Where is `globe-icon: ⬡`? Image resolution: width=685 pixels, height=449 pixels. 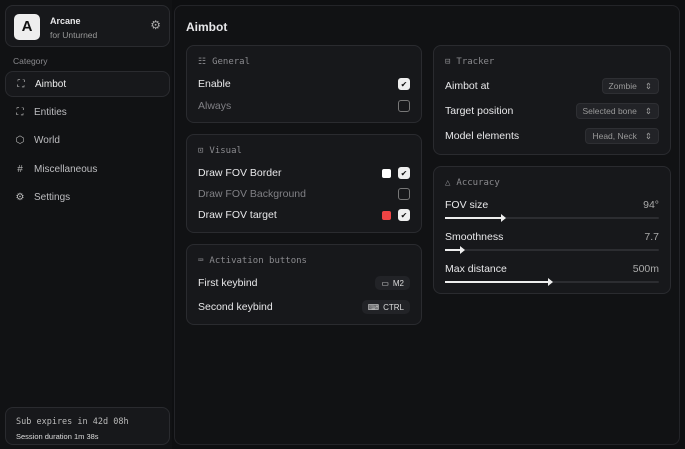 globe-icon: ⬡ is located at coordinates (20, 140).